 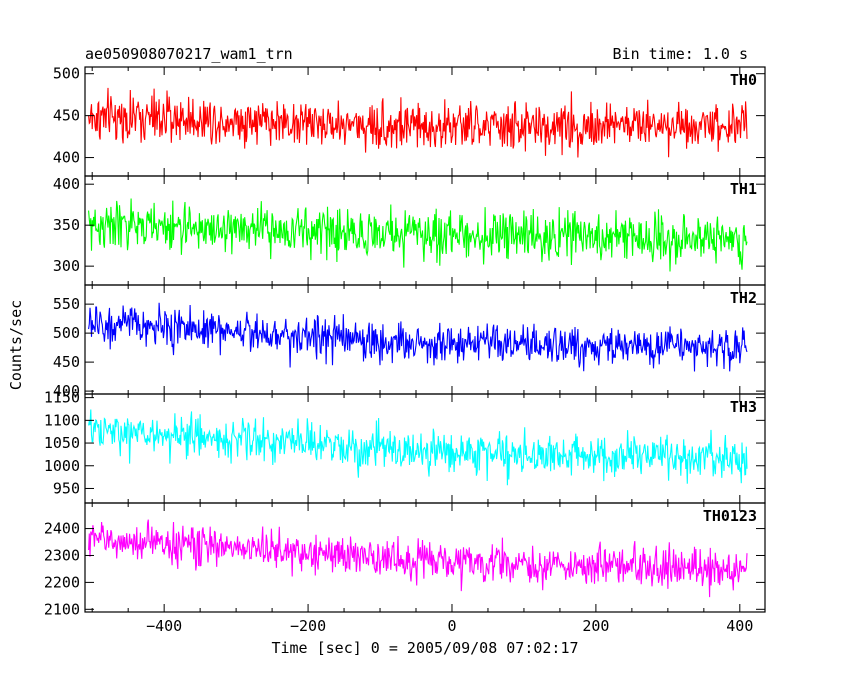 I want to click on series-line-th1, so click(x=418, y=235).